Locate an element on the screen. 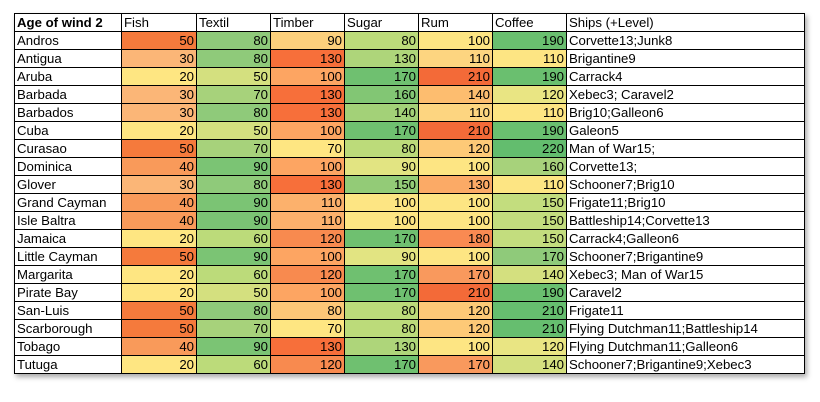 This screenshot has width=820, height=402. header-cell-sugar: Sugar is located at coordinates (381, 22).